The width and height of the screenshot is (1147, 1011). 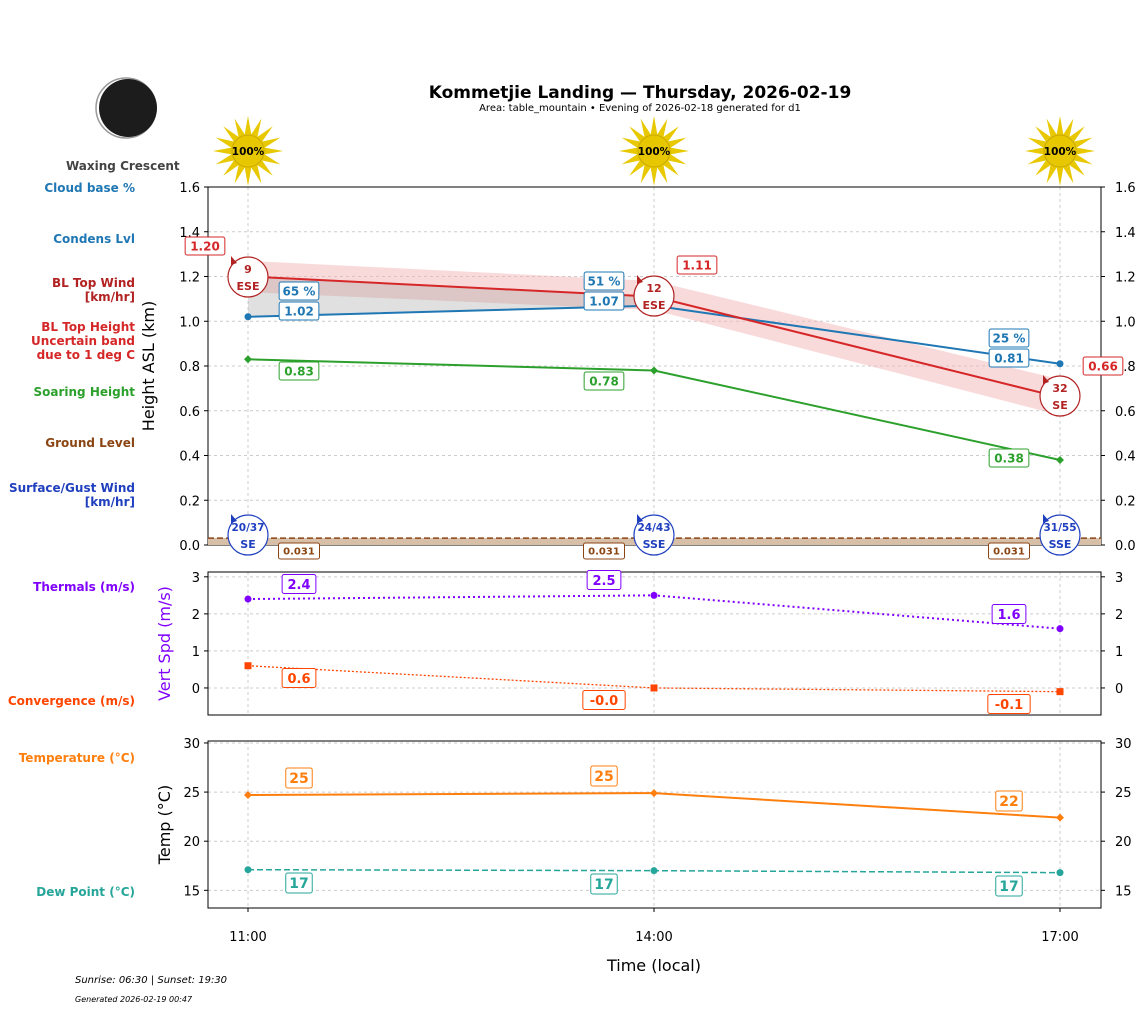 What do you see at coordinates (1009, 338) in the screenshot?
I see `cloud-base-pct-label: 25 %` at bounding box center [1009, 338].